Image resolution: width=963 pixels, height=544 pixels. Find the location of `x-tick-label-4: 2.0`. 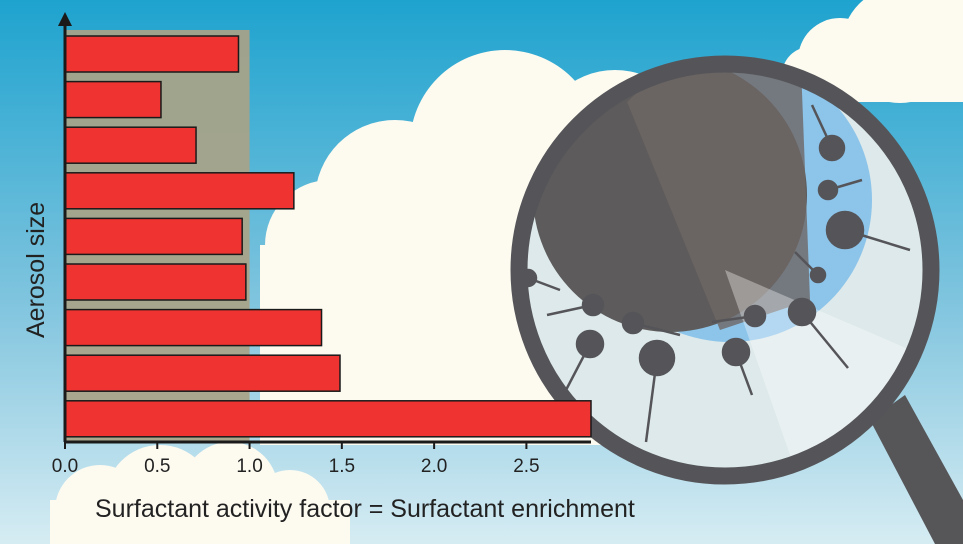

x-tick-label-4: 2.0 is located at coordinates (434, 466).